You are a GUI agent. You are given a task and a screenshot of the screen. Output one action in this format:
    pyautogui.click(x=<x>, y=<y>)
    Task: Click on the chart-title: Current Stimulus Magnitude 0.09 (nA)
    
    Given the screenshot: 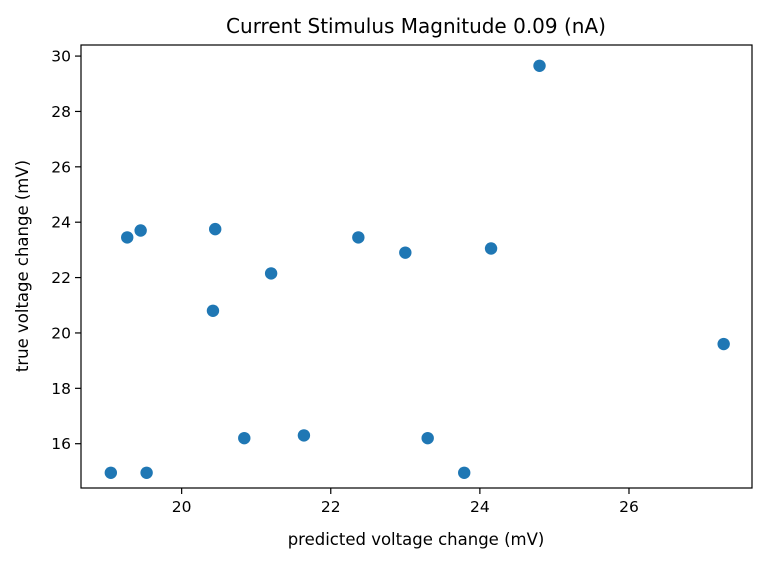 What is the action you would take?
    pyautogui.click(x=416, y=26)
    